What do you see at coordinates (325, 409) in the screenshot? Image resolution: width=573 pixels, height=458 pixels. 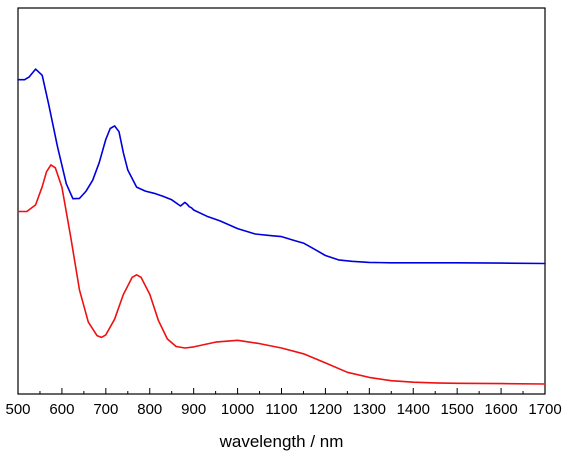 I see `x-tick-label: 1200` at bounding box center [325, 409].